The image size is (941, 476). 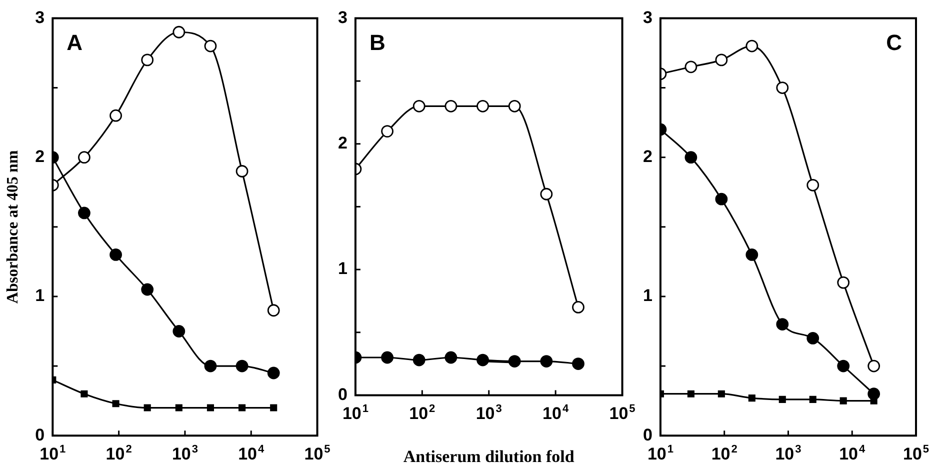 I want to click on x-axis-title: Antiserum dilution fold, so click(x=489, y=456).